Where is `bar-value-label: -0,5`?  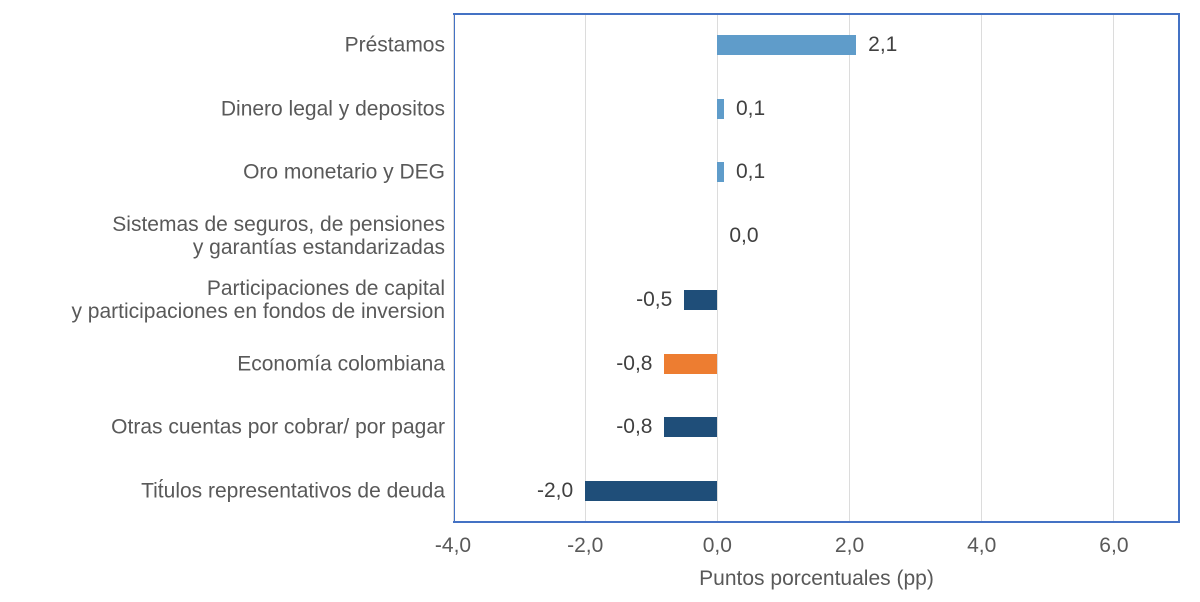
bar-value-label: -0,5 is located at coordinates (654, 299).